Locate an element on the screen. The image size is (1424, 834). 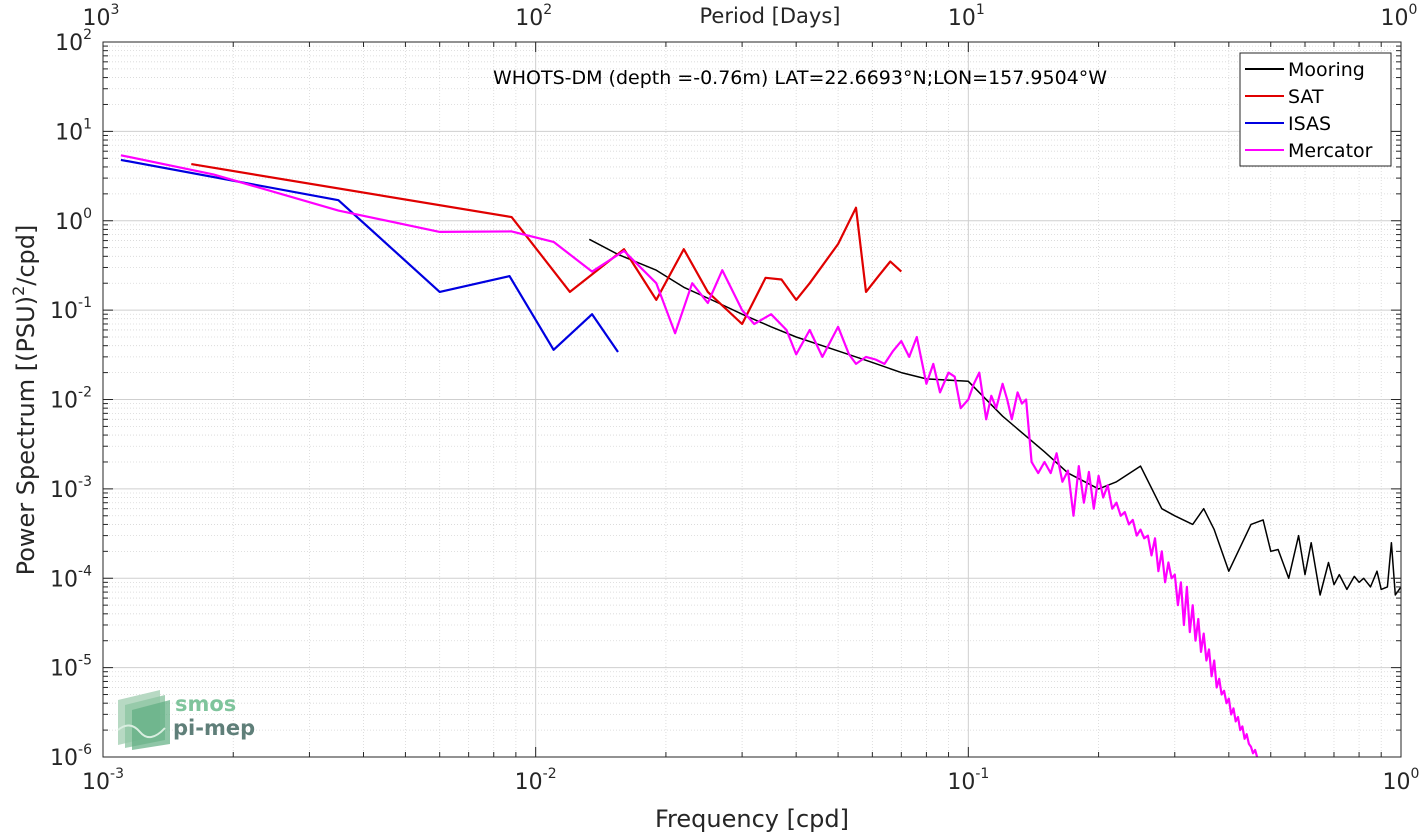
legend-label-mercator: Mercator is located at coordinates (1330, 151).